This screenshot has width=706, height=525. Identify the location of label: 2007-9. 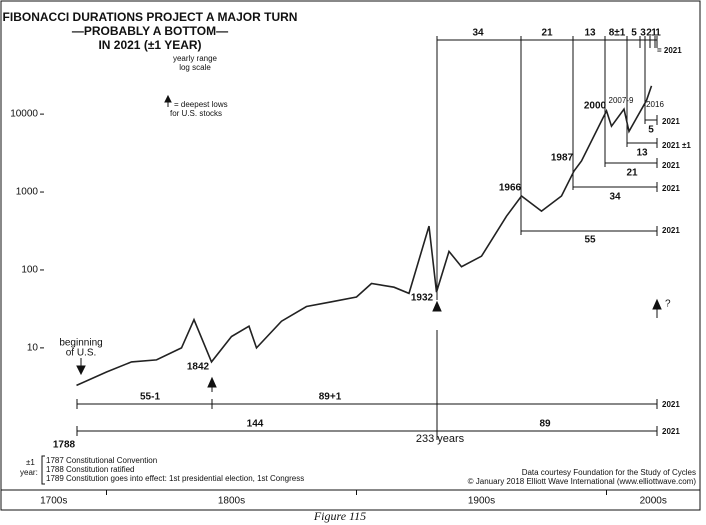
(621, 100).